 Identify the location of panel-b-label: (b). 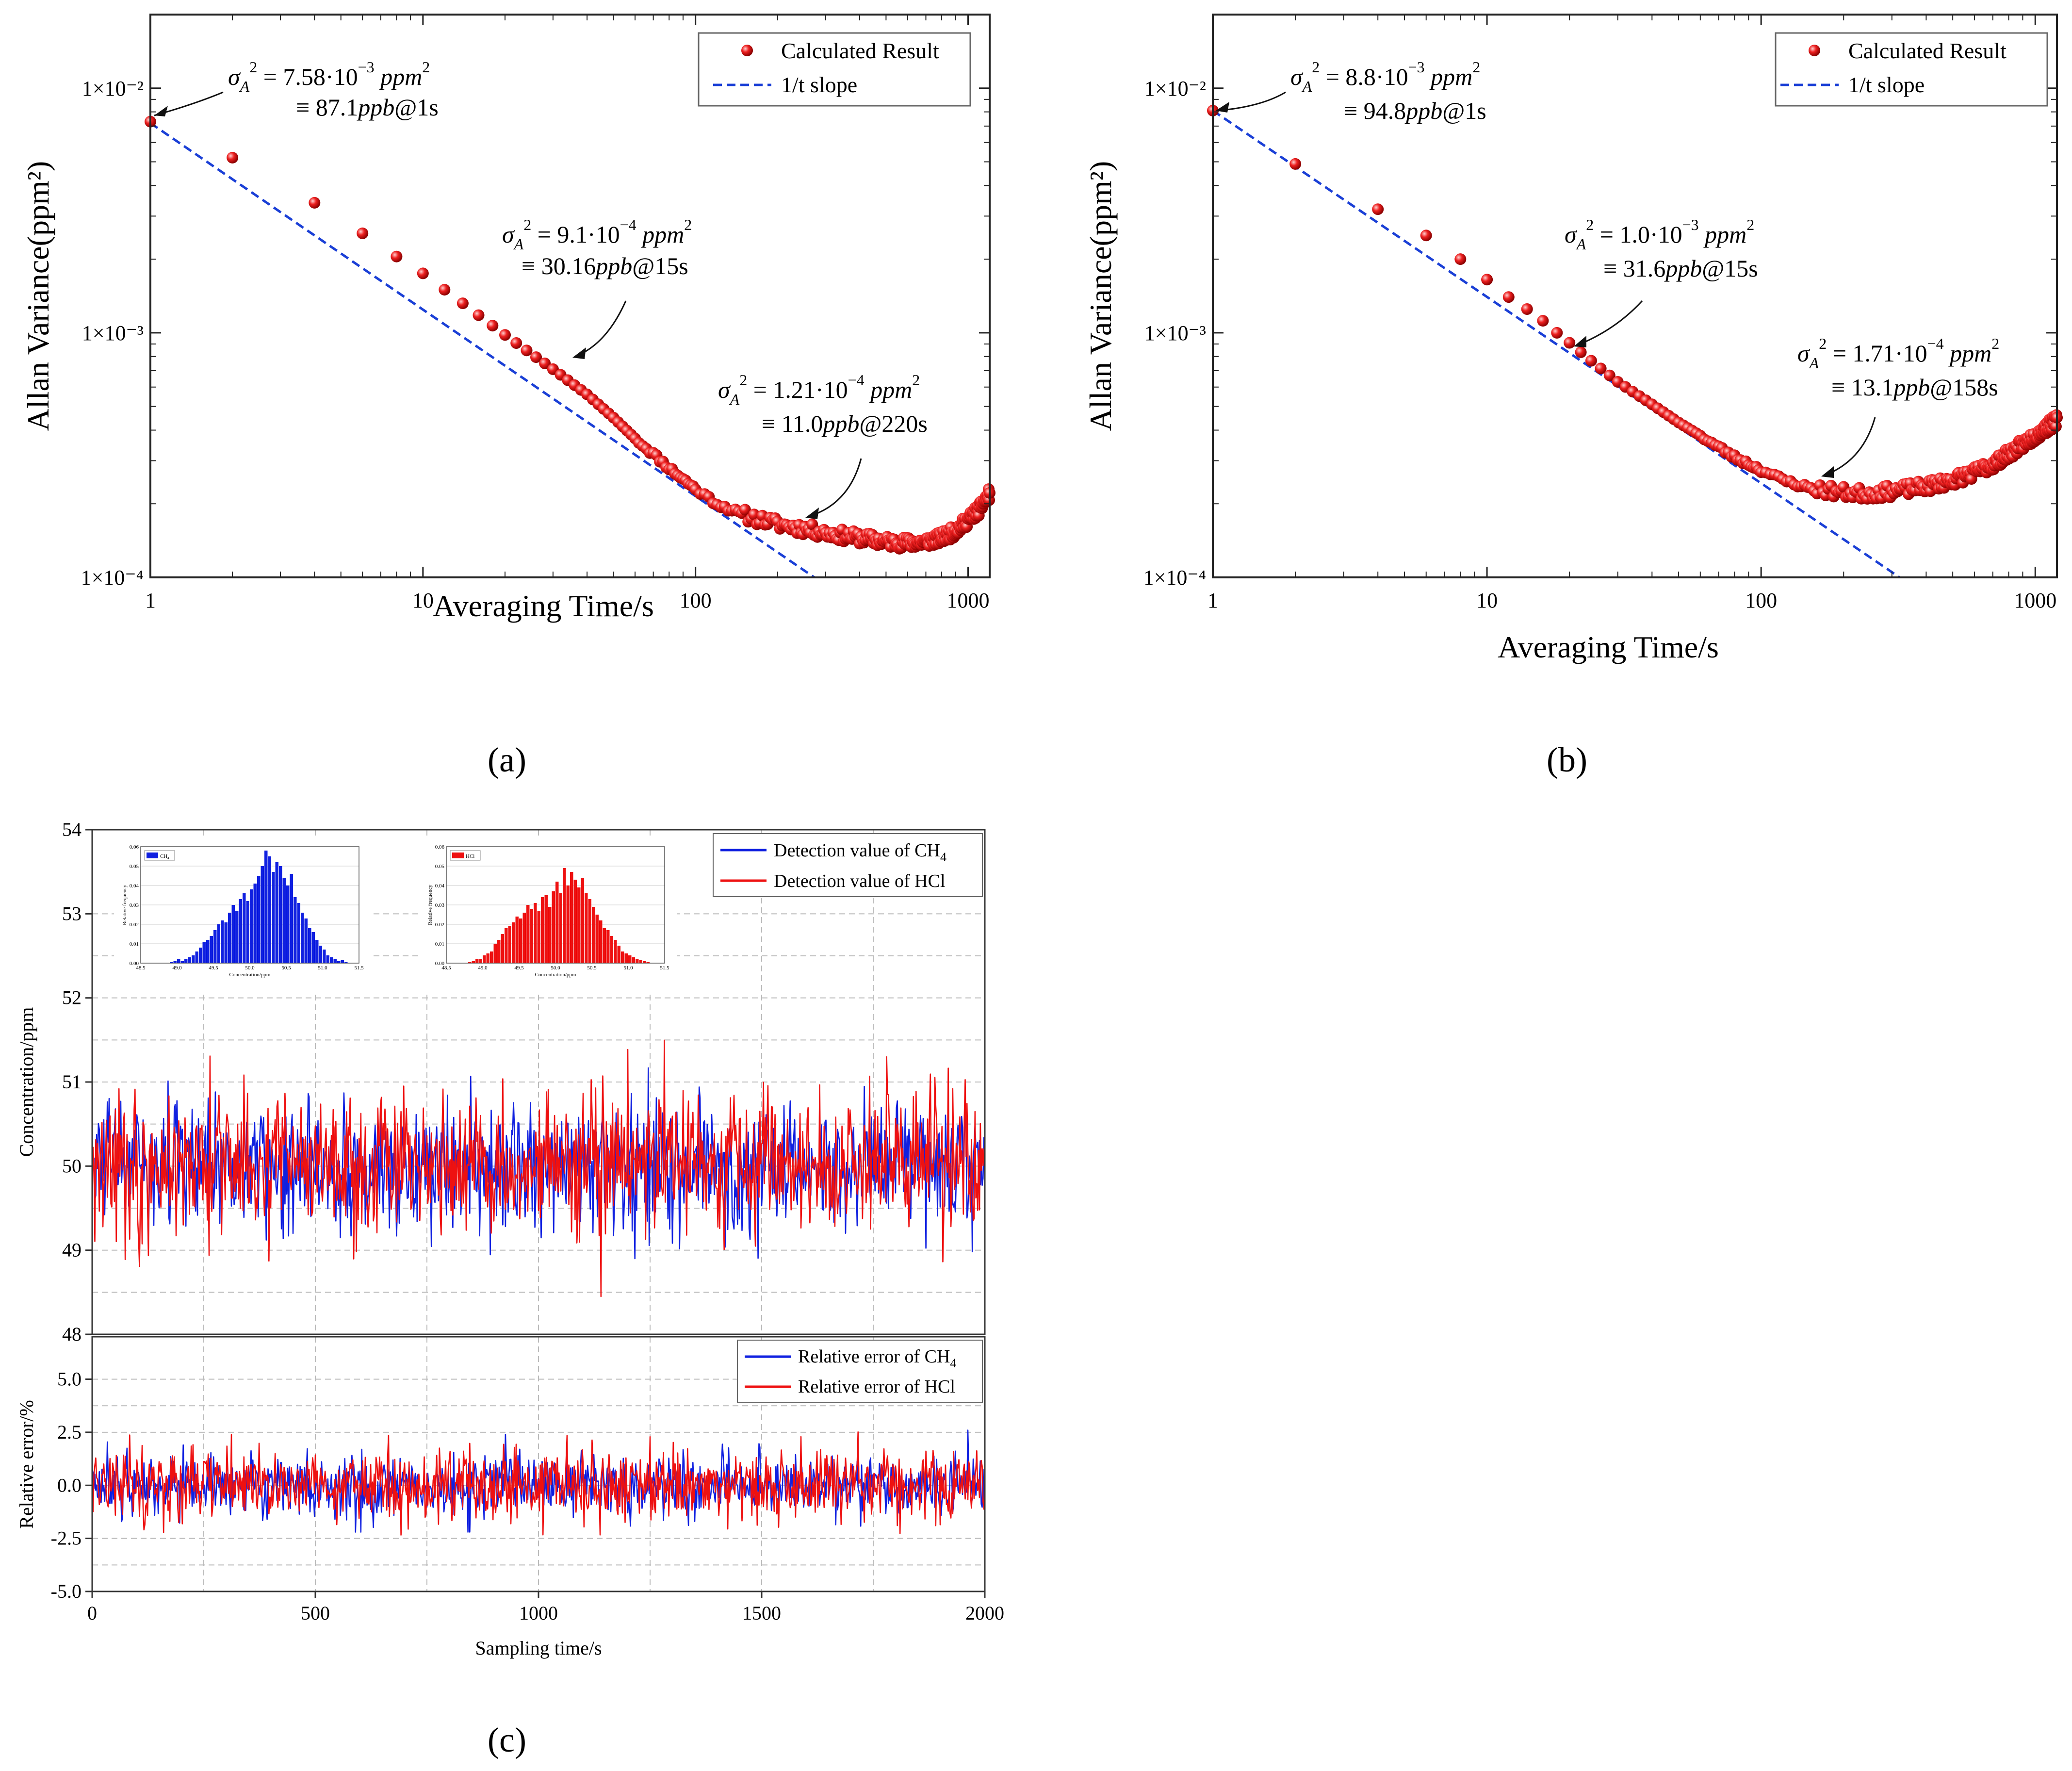
(1567, 759).